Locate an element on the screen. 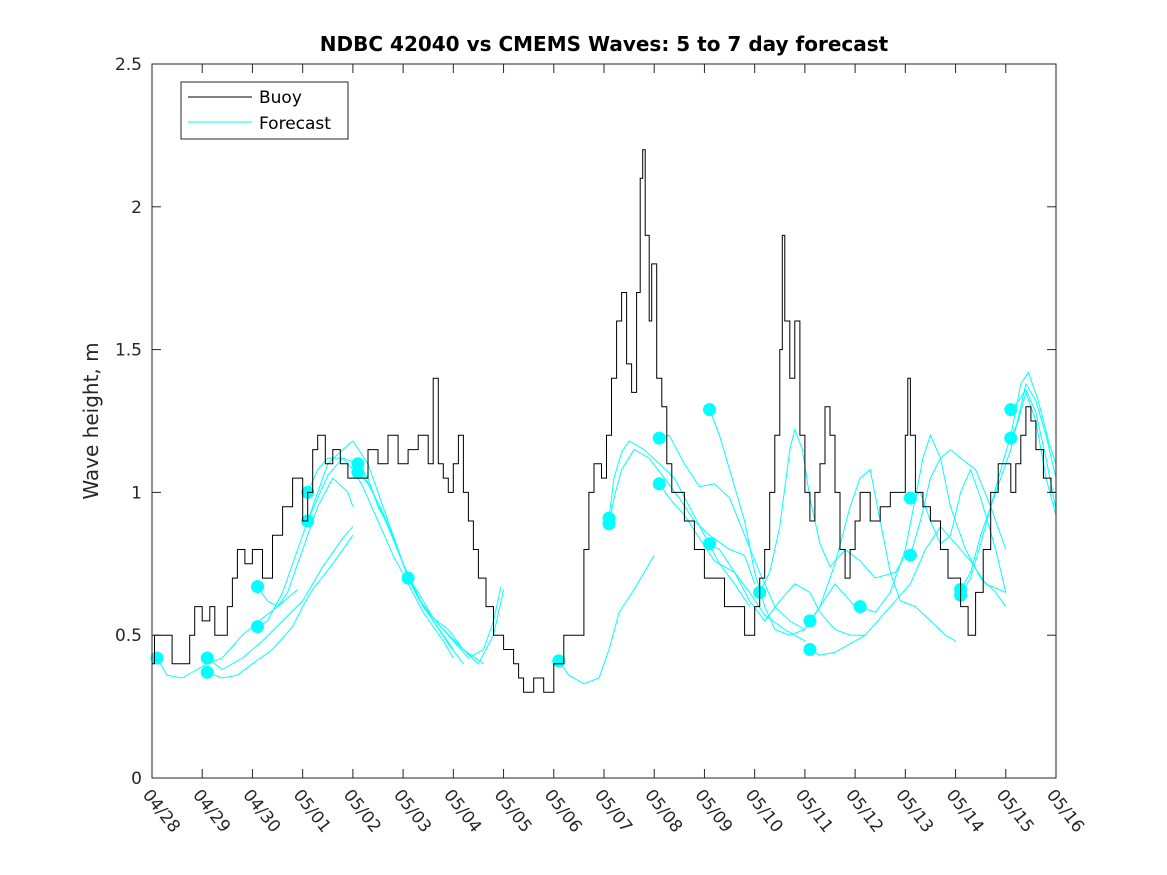  x-tick-label-14: 05/12 is located at coordinates (864, 811).